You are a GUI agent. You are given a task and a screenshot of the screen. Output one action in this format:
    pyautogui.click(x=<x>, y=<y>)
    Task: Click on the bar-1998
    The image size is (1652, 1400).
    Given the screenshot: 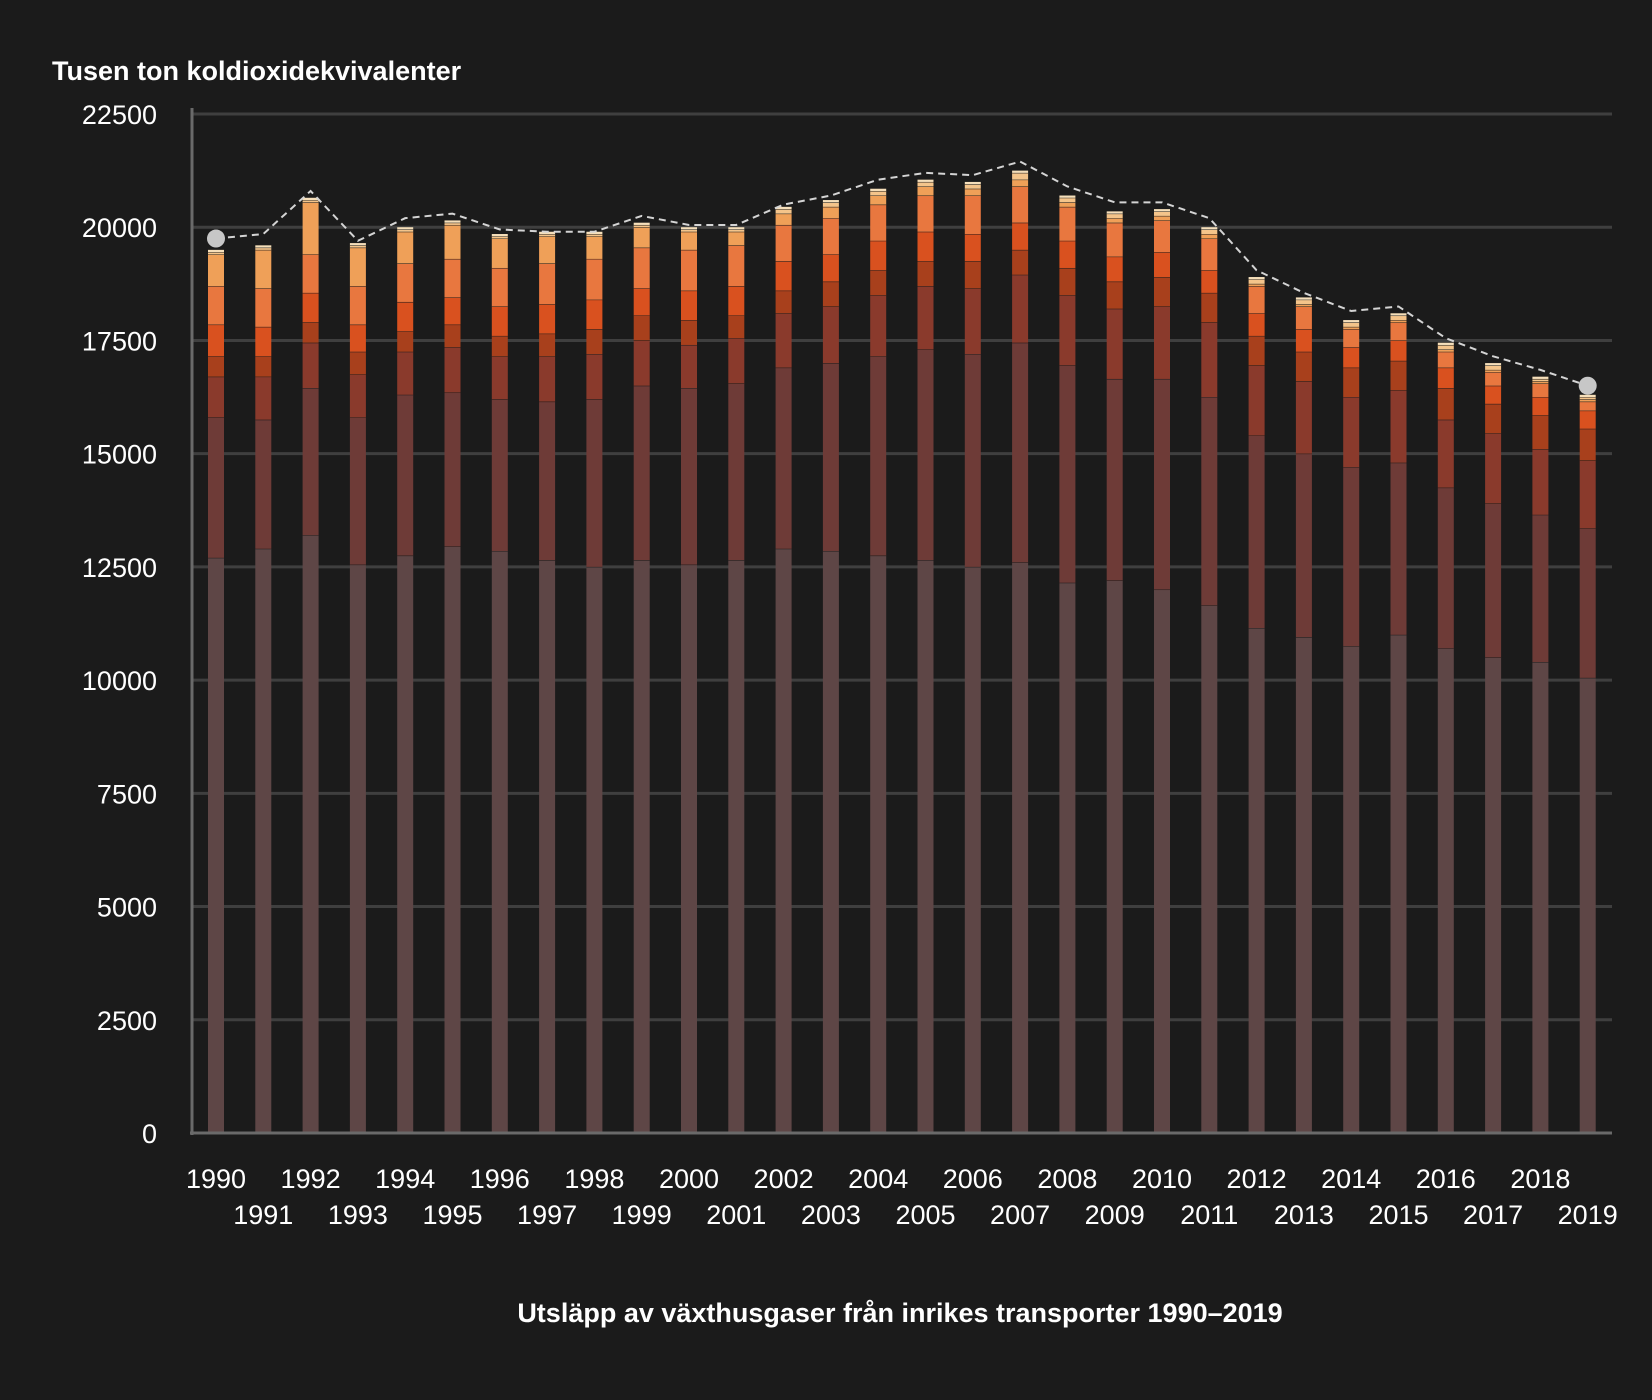 What is the action you would take?
    pyautogui.click(x=594, y=682)
    